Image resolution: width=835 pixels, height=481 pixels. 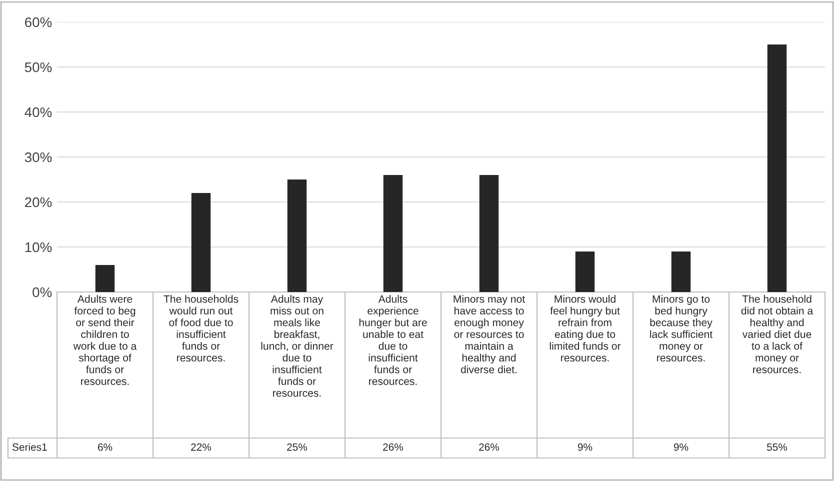 I want to click on y-tick-label: 40%, so click(x=38, y=112).